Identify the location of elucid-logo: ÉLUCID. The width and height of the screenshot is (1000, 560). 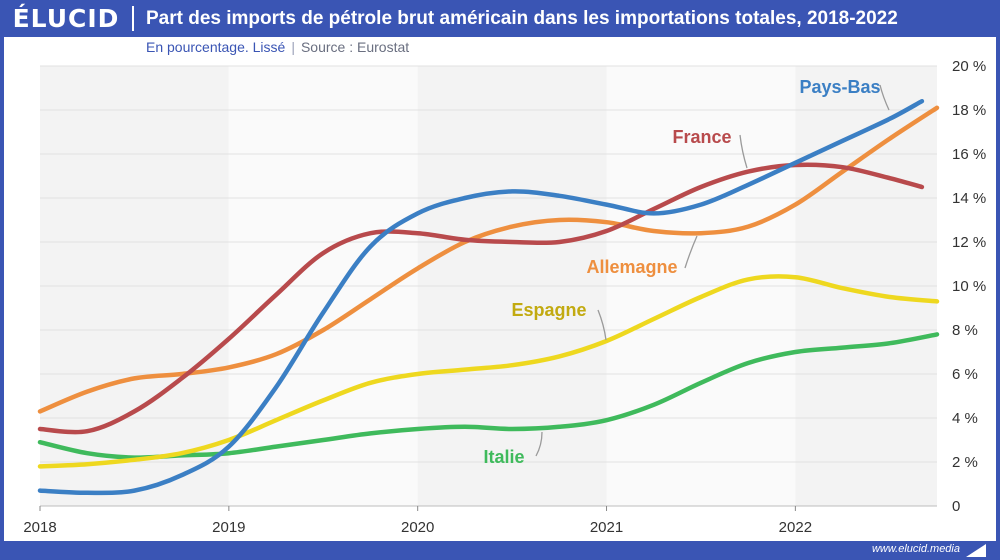
(66, 18).